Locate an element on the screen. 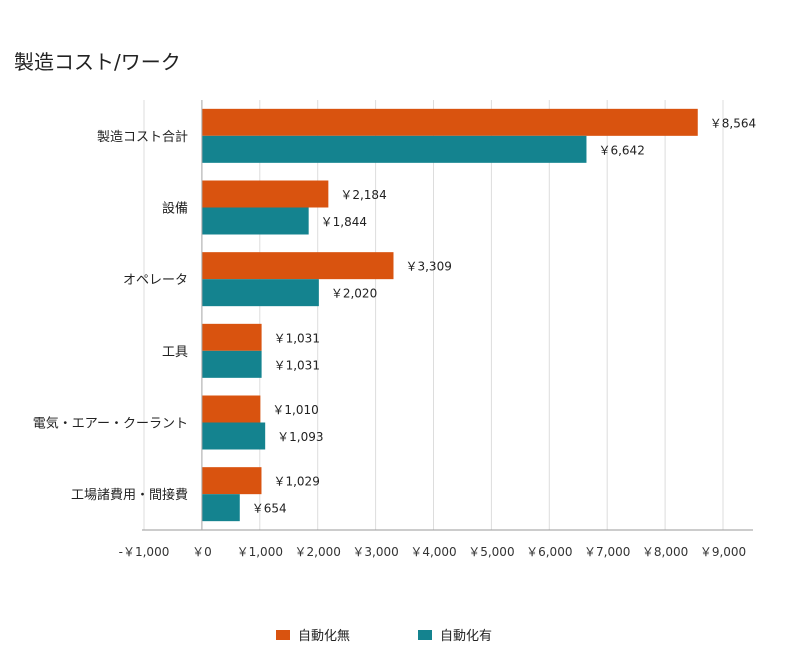 Image resolution: width=790 pixels, height=653 pixels. data-label-s1-c0: ￥6,642 is located at coordinates (621, 150).